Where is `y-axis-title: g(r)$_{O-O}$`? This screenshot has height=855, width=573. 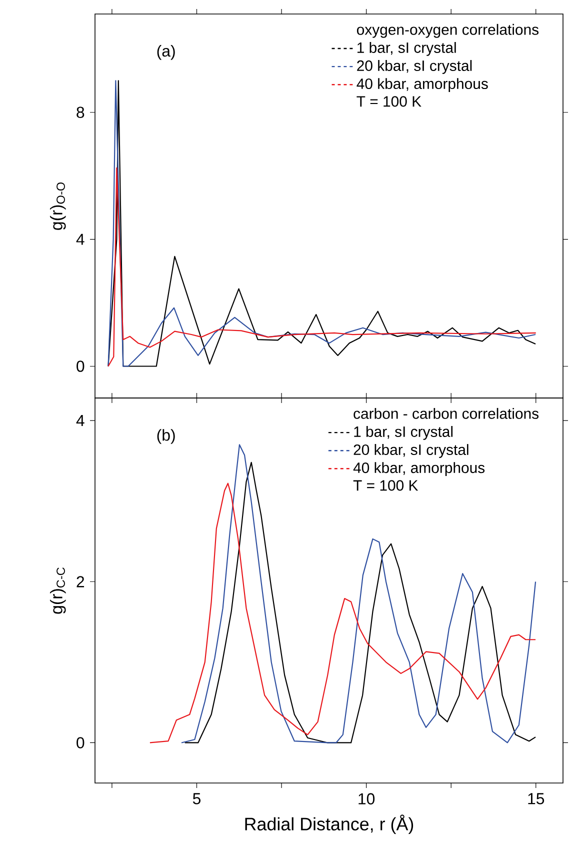 y-axis-title: g(r)$_{O-O}$ is located at coordinates (58, 206).